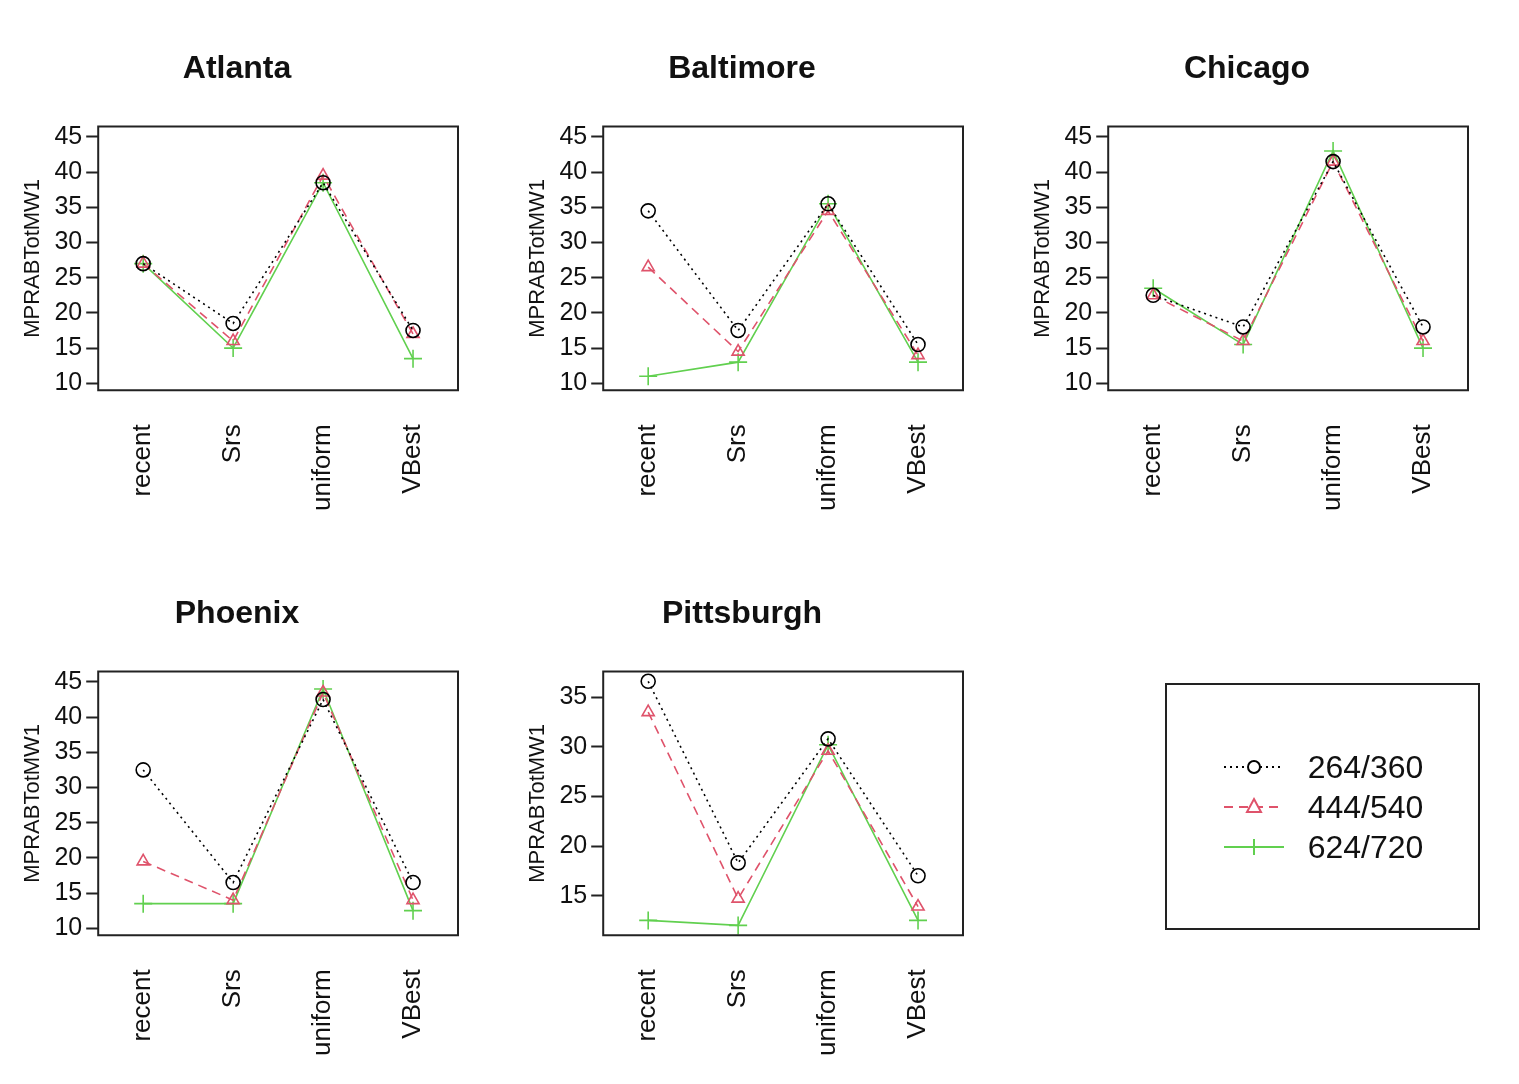  I want to click on legend-label: 264/360, so click(1365, 767).